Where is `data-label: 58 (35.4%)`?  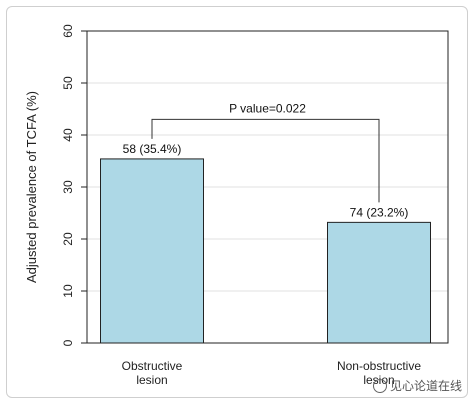
data-label: 58 (35.4%) is located at coordinates (152, 149).